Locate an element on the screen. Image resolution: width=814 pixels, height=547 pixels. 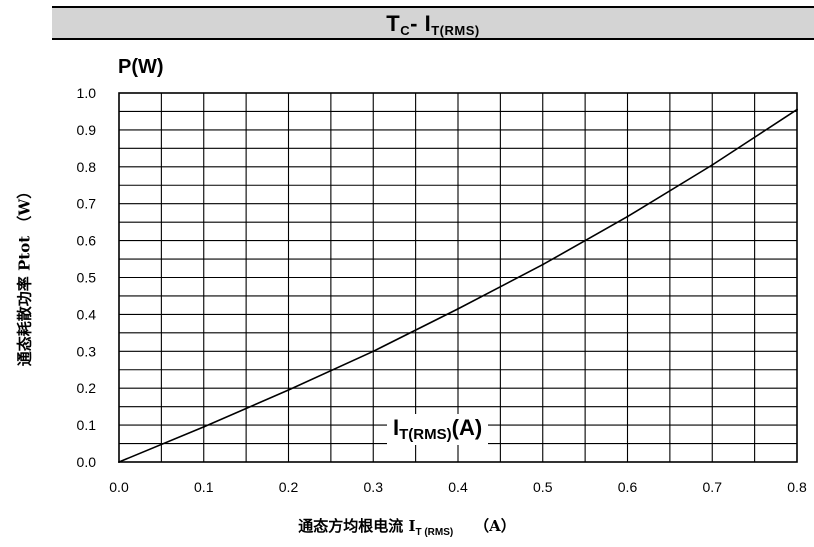
chart-title-bar: TC- IT(RMS) is located at coordinates (433, 23).